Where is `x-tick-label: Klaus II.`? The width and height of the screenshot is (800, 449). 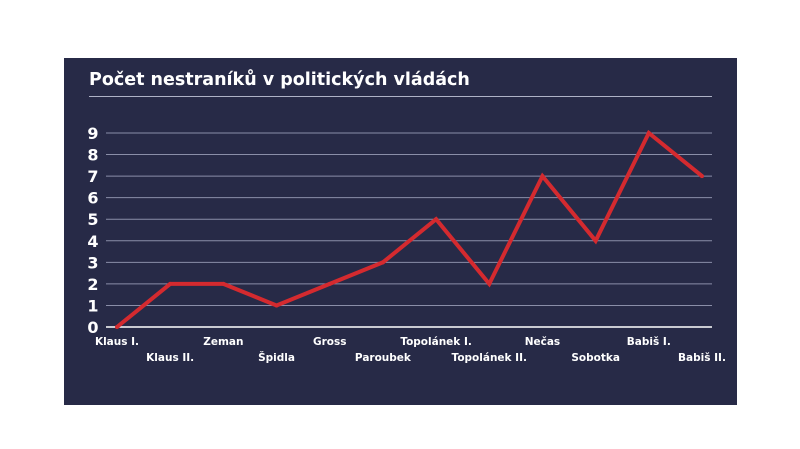 x-tick-label: Klaus II. is located at coordinates (170, 358).